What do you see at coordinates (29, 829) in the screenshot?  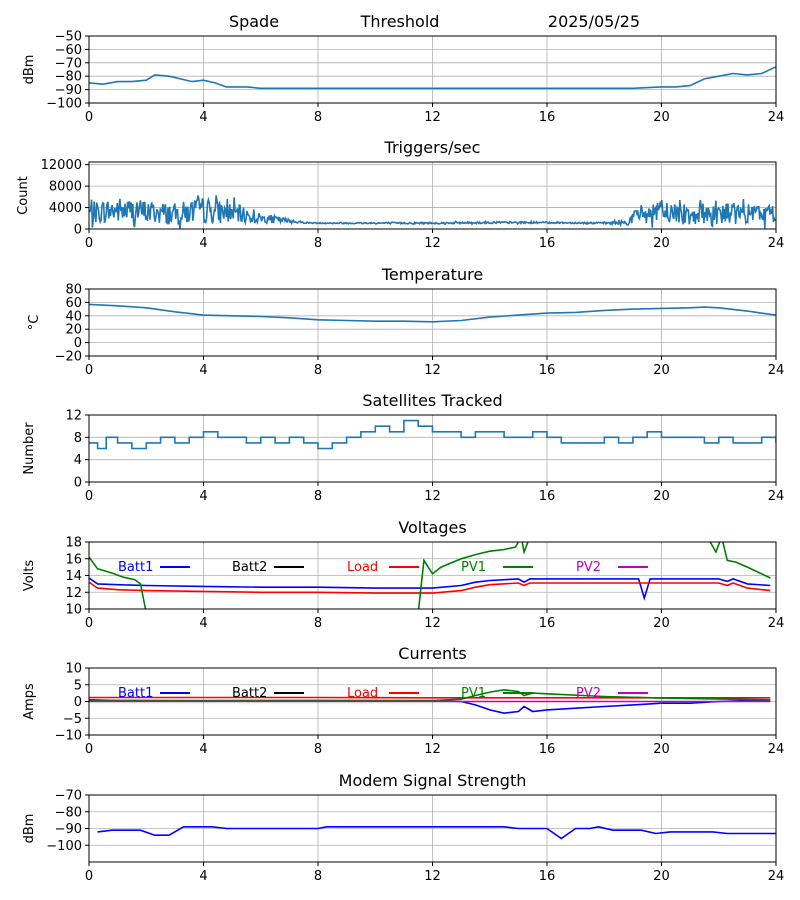 I see `y-axis-label: dBm` at bounding box center [29, 829].